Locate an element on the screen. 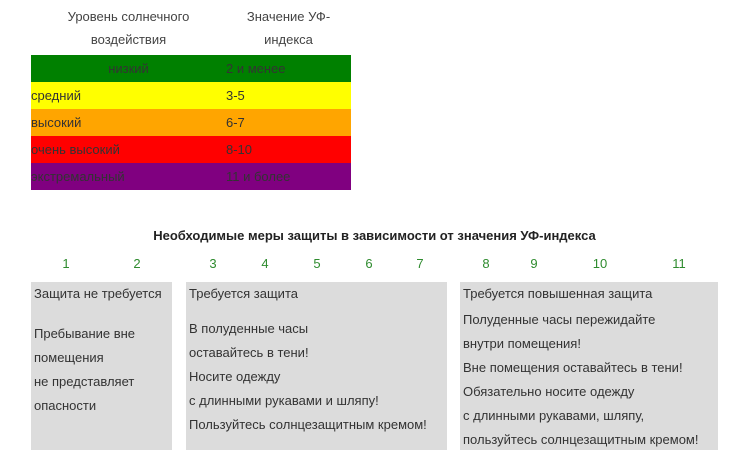 Image resolution: width=739 pixels, height=463 pixels. protection-box-line: В полуденные часы is located at coordinates (249, 328).